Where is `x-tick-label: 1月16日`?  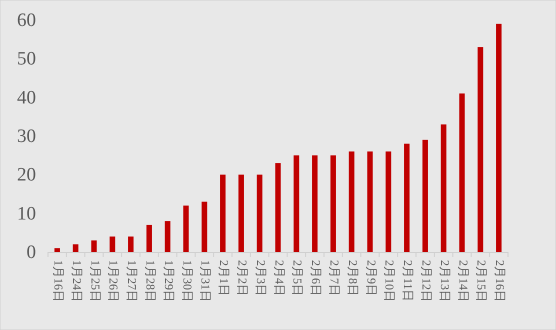
x-tick-label: 1月16日 is located at coordinates (58, 281).